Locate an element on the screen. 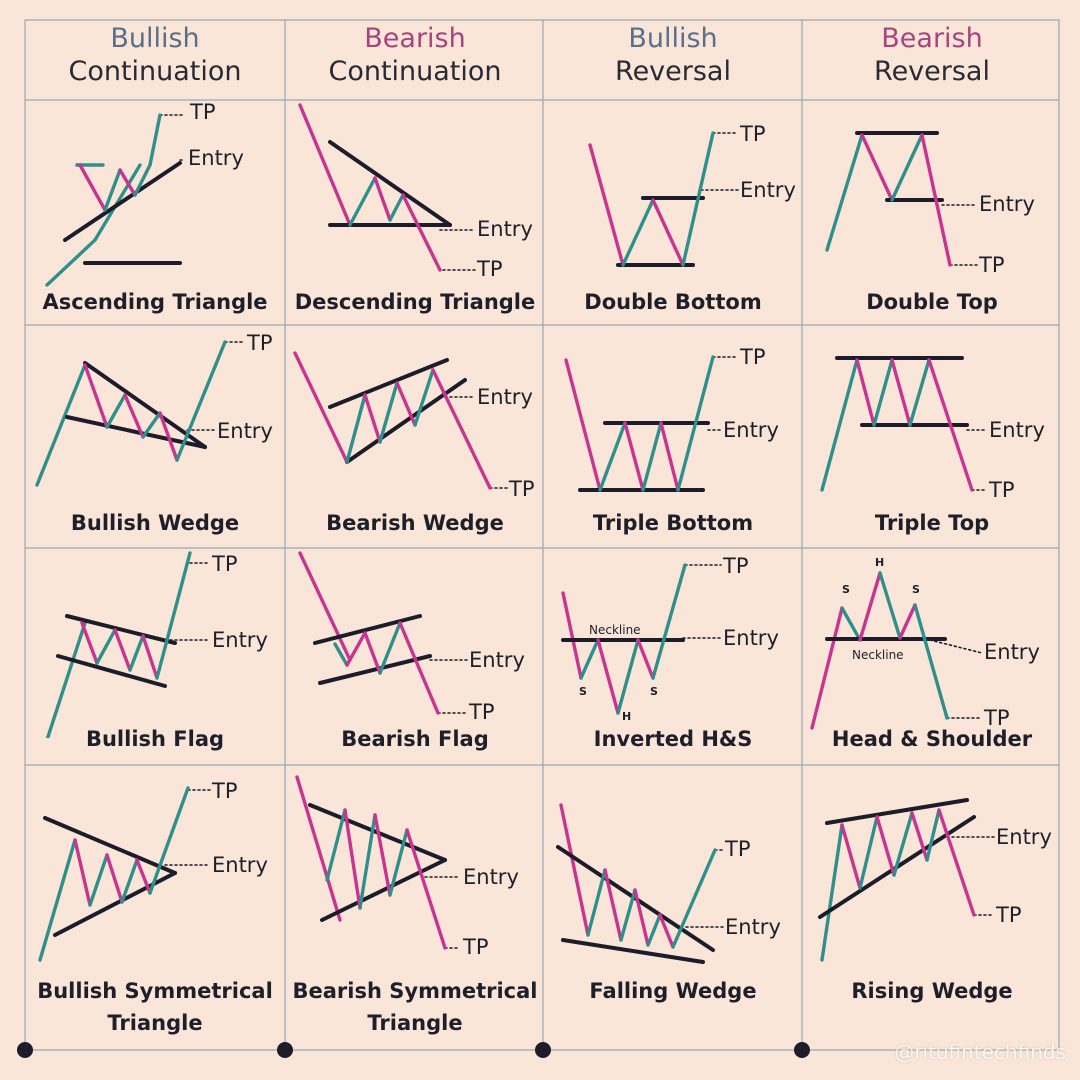 The image size is (1080, 1080). pattern-card: TP Entry Bearish Wedge is located at coordinates (415, 436).